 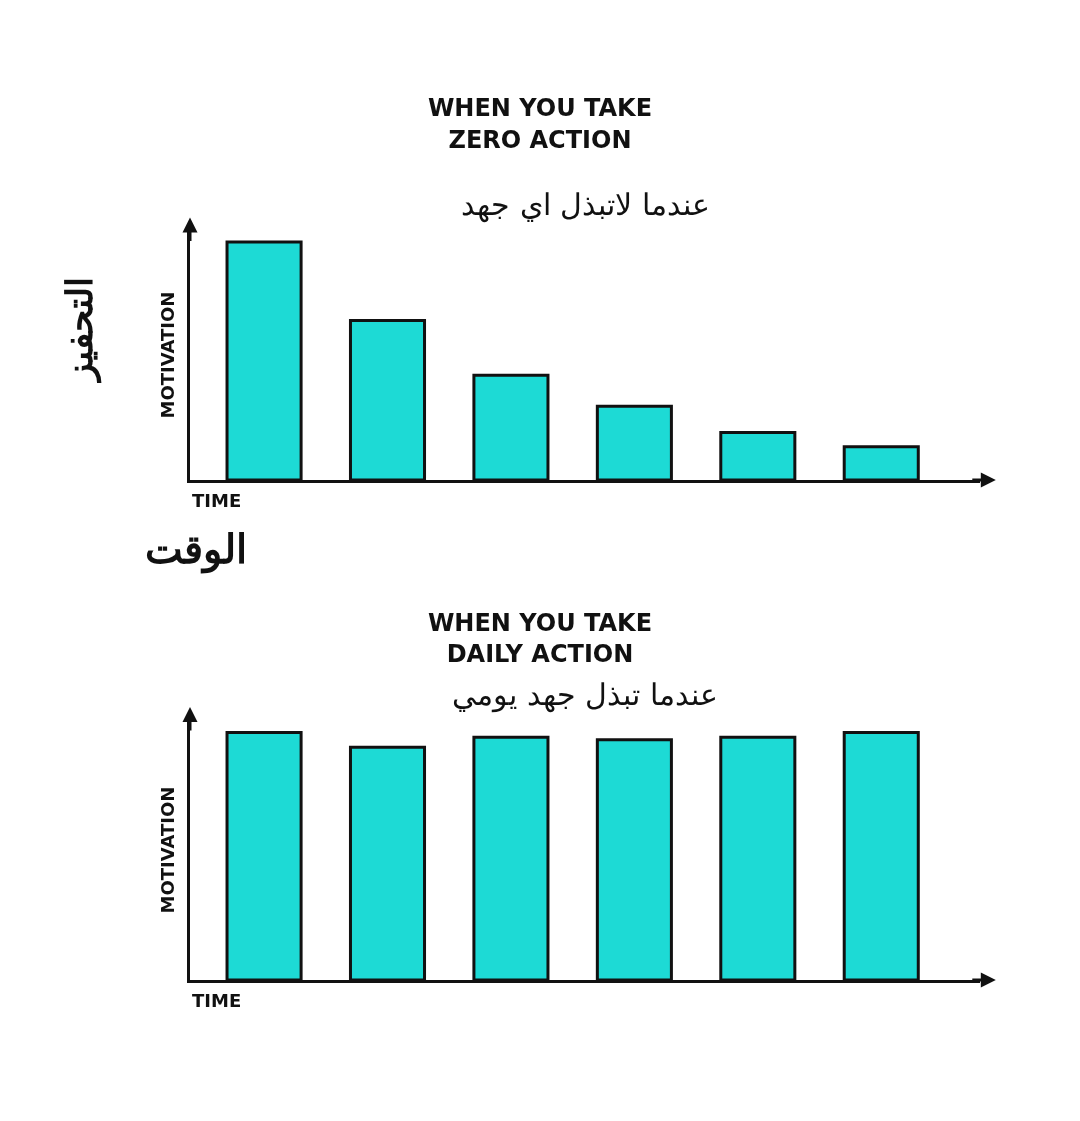 I want to click on text: الوقت, so click(x=196, y=549).